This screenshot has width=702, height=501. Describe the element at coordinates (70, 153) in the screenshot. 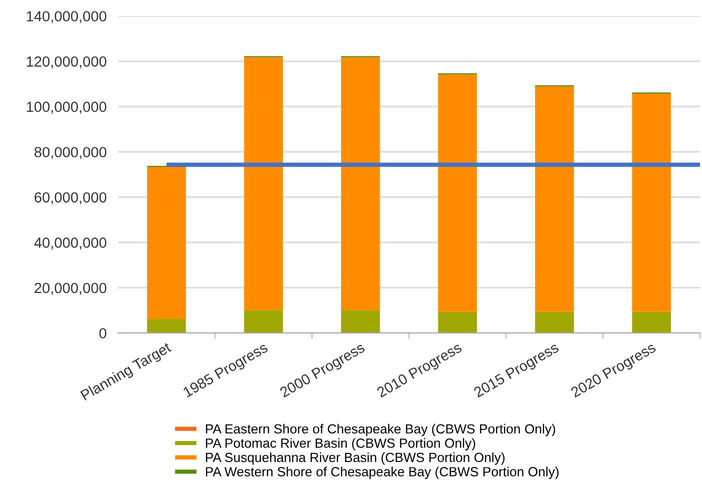

I see `y-tick-label: 80,000,000` at that location.